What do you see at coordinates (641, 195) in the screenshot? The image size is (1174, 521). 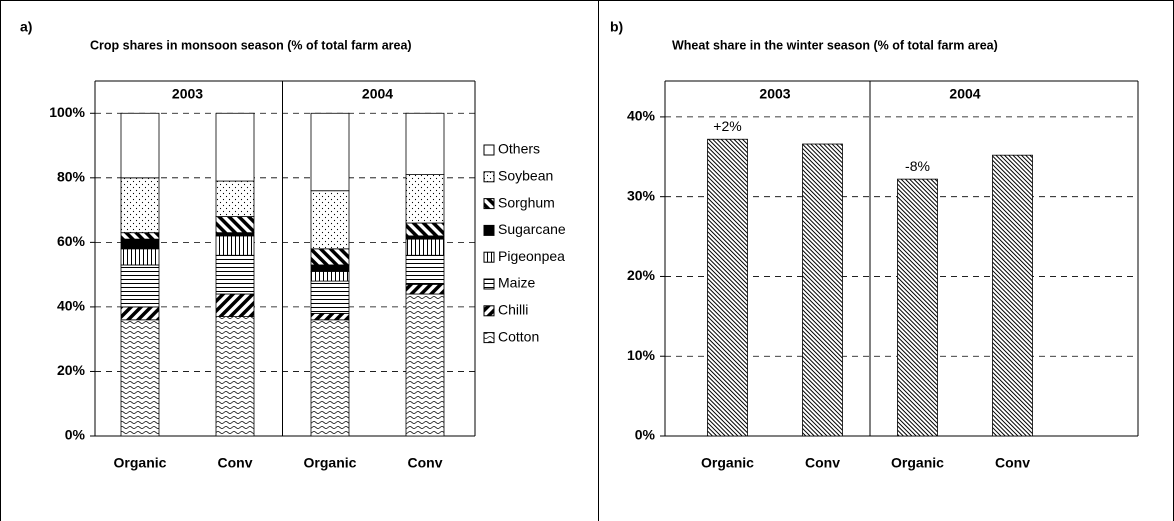 I see `y-tick-label: 30%` at bounding box center [641, 195].